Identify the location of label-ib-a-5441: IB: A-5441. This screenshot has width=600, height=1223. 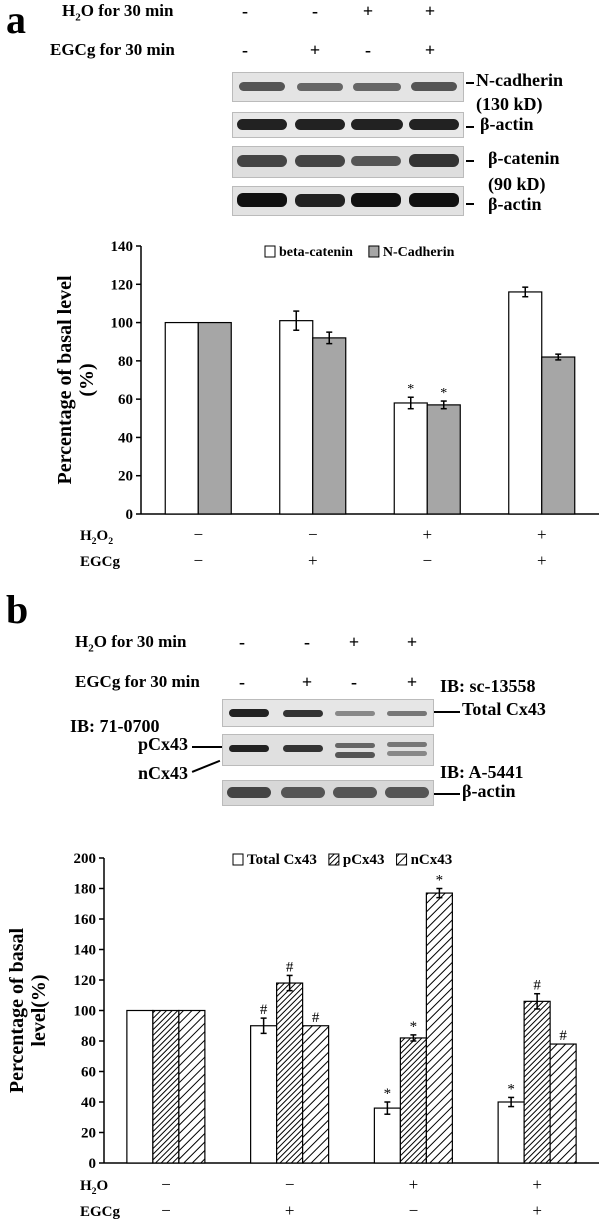
(482, 772).